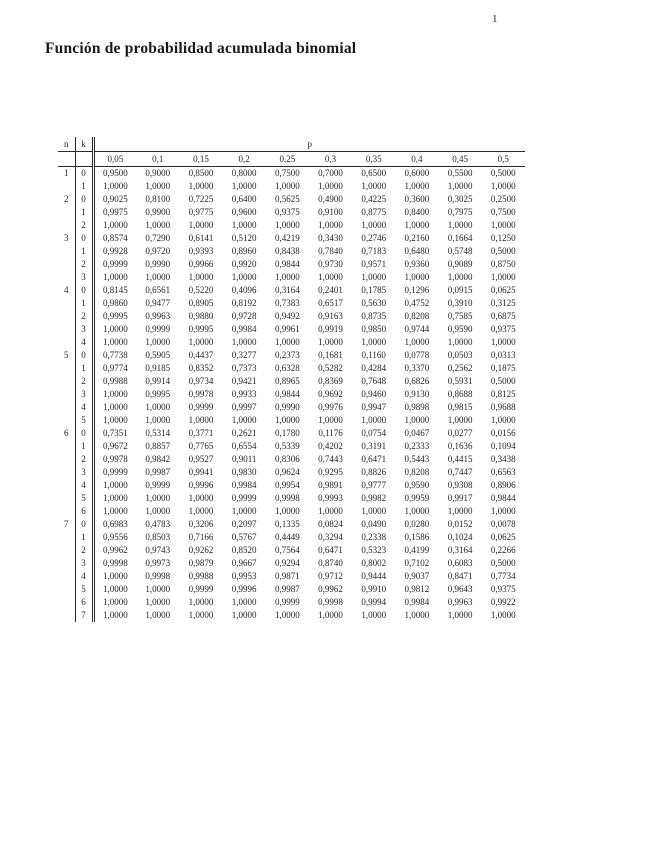 The width and height of the screenshot is (655, 848). I want to click on value-cell: 0,7383, so click(287, 303).